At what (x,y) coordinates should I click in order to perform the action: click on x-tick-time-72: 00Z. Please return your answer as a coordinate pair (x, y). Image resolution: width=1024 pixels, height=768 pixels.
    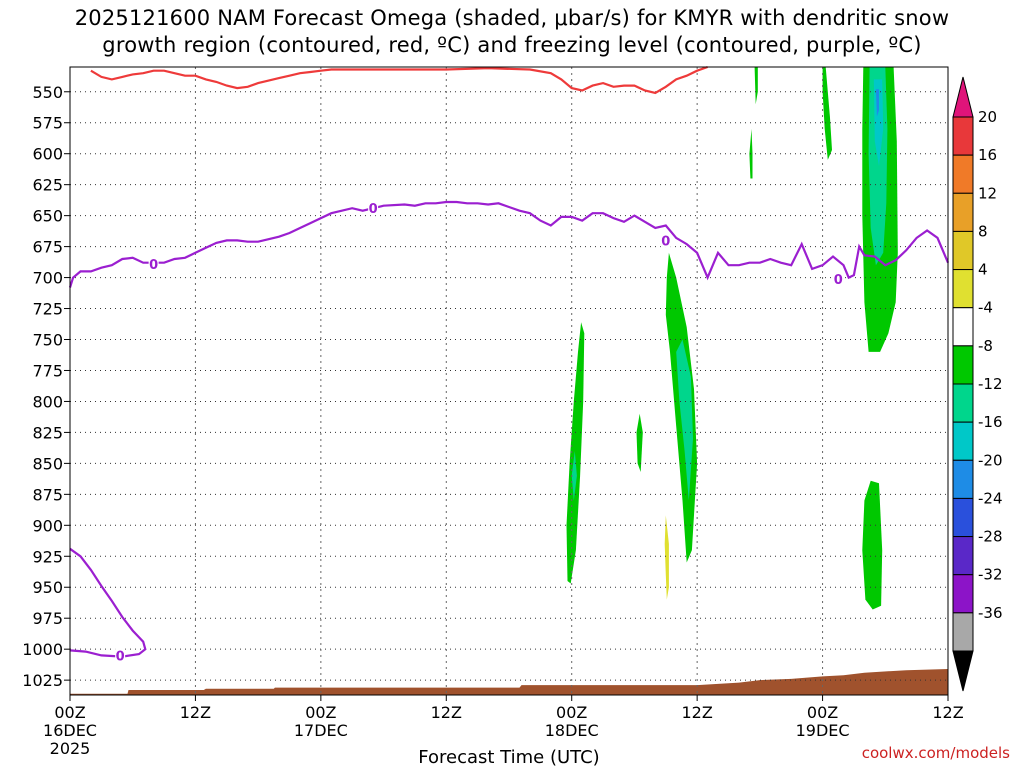
    Looking at the image, I should click on (822, 712).